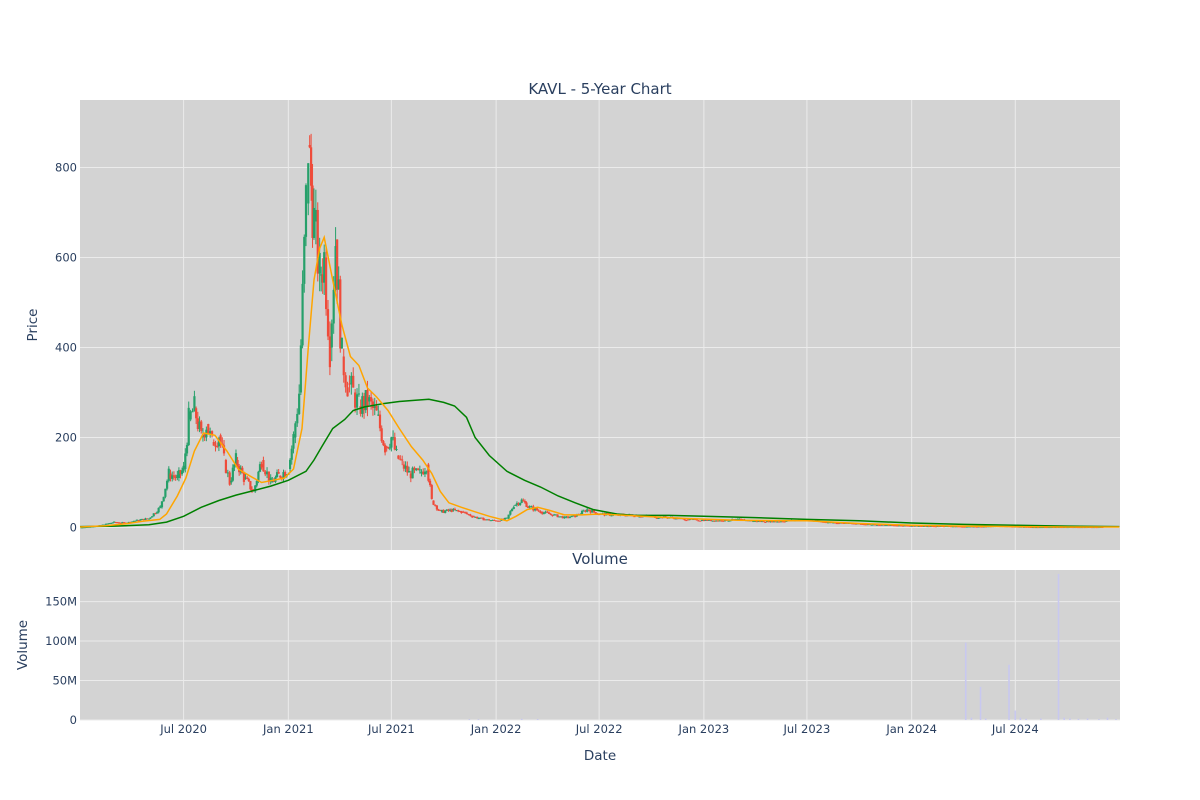 Image resolution: width=1200 pixels, height=800 pixels. Describe the element at coordinates (807, 729) in the screenshot. I see `x-tick-label: Jul 2023` at that location.